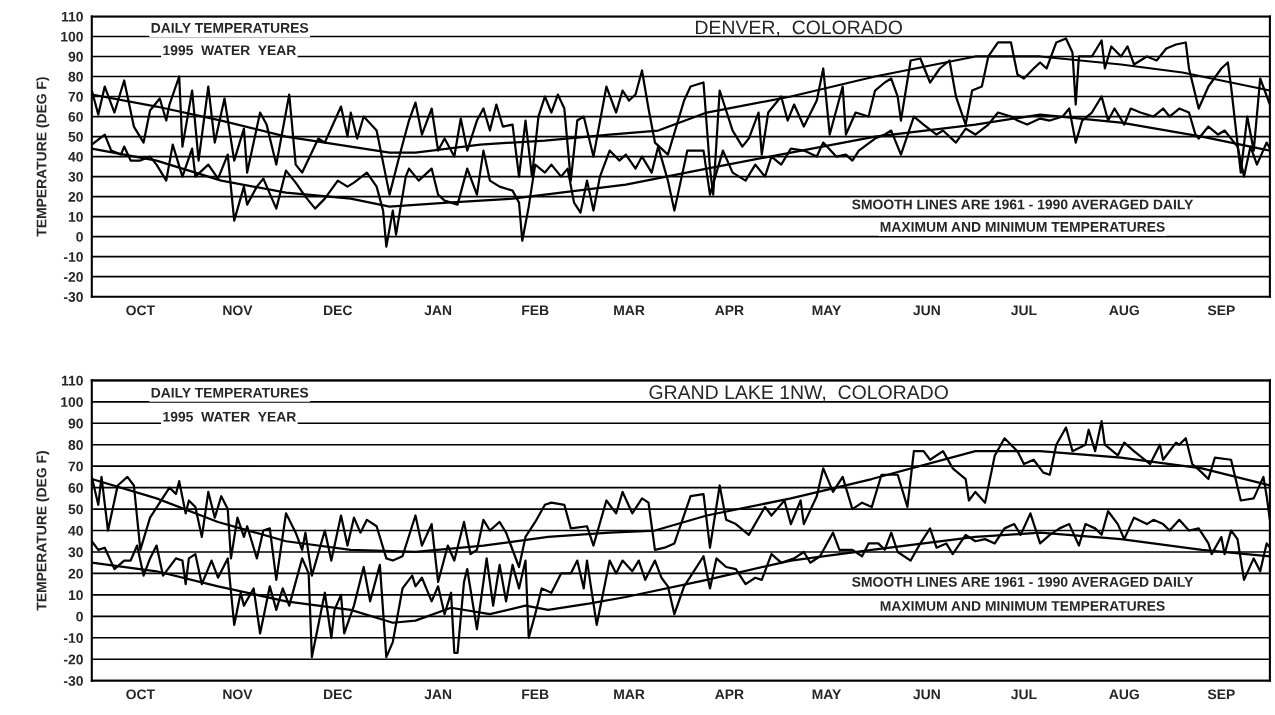 This screenshot has width=1275, height=715. I want to click on chart-title: DENVER, COLORADO, so click(798, 28).